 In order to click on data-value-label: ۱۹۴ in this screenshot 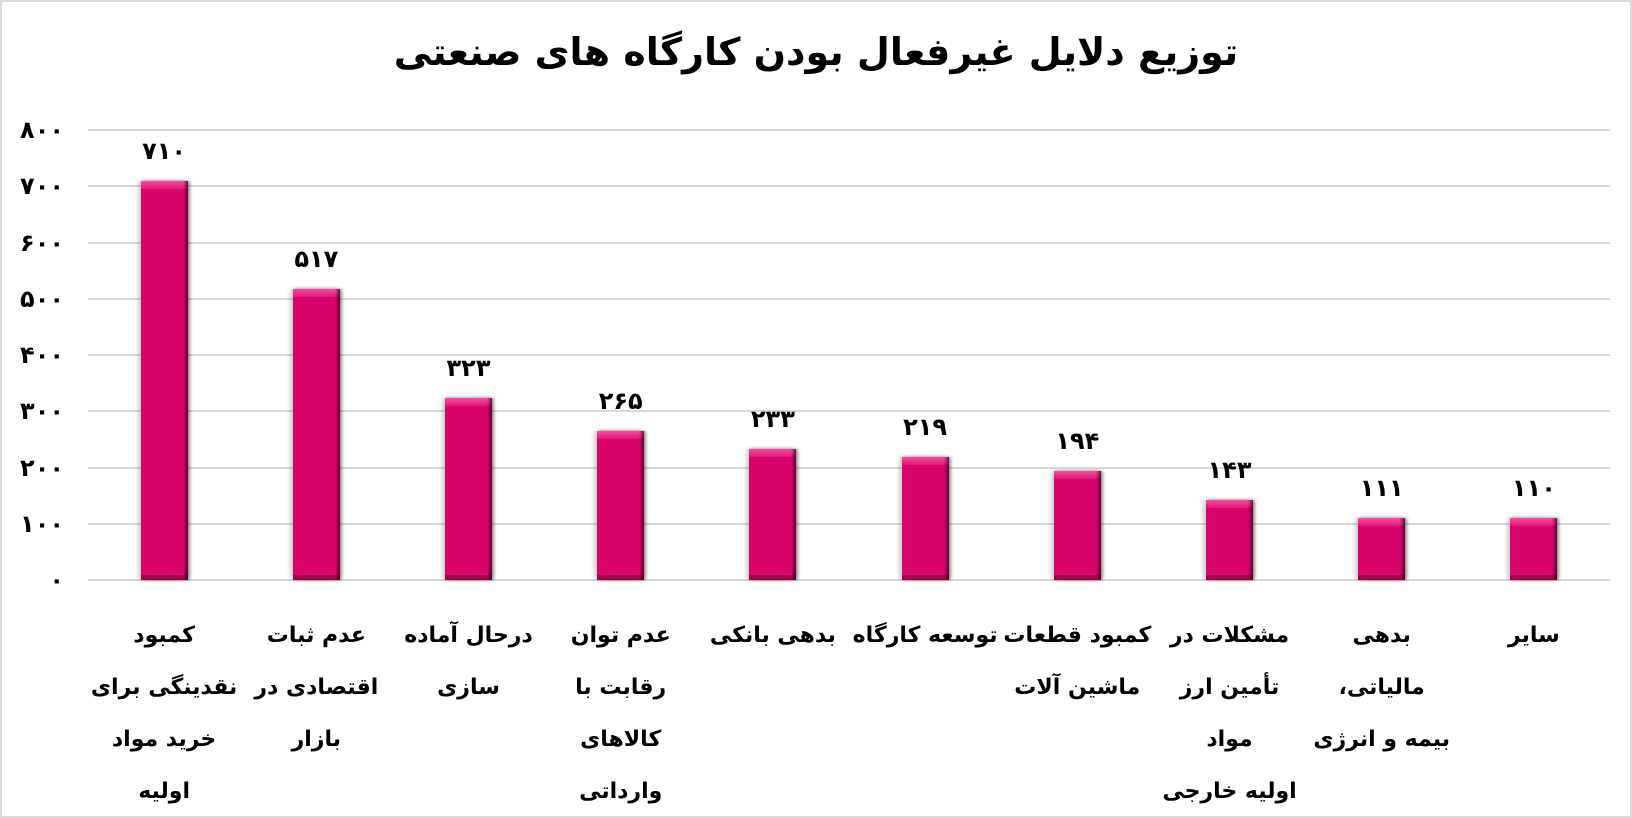, I will do `click(1077, 440)`.